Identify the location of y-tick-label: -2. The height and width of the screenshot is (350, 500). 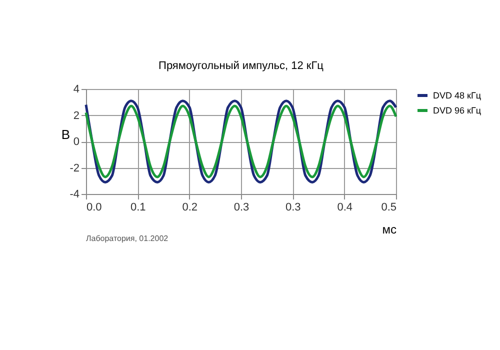
(75, 168).